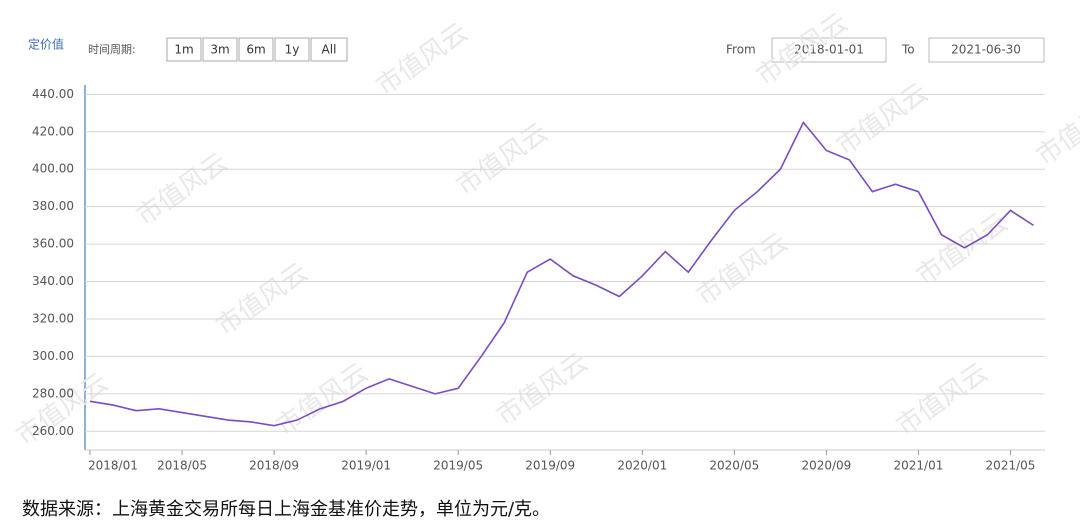 This screenshot has height=530, width=1080. What do you see at coordinates (274, 466) in the screenshot?
I see `x-tick-label: 2018/09` at bounding box center [274, 466].